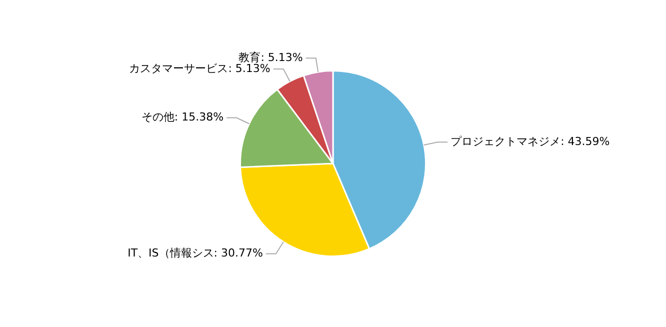  Describe the element at coordinates (182, 117) in the screenshot. I see `slice-label: その他: 15.38%` at that location.